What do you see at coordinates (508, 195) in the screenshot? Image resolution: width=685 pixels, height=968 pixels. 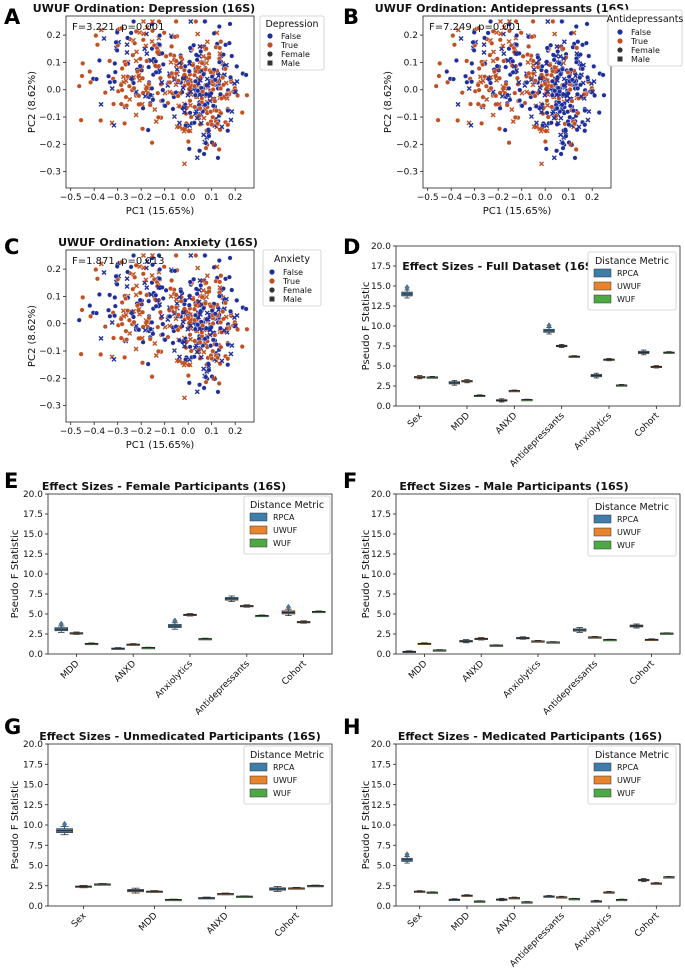 I see `panel-b-xticks: −0.5 −0.4 −0.3 −0.2 −0.1 0.0 0.1 0.2` at bounding box center [508, 195].